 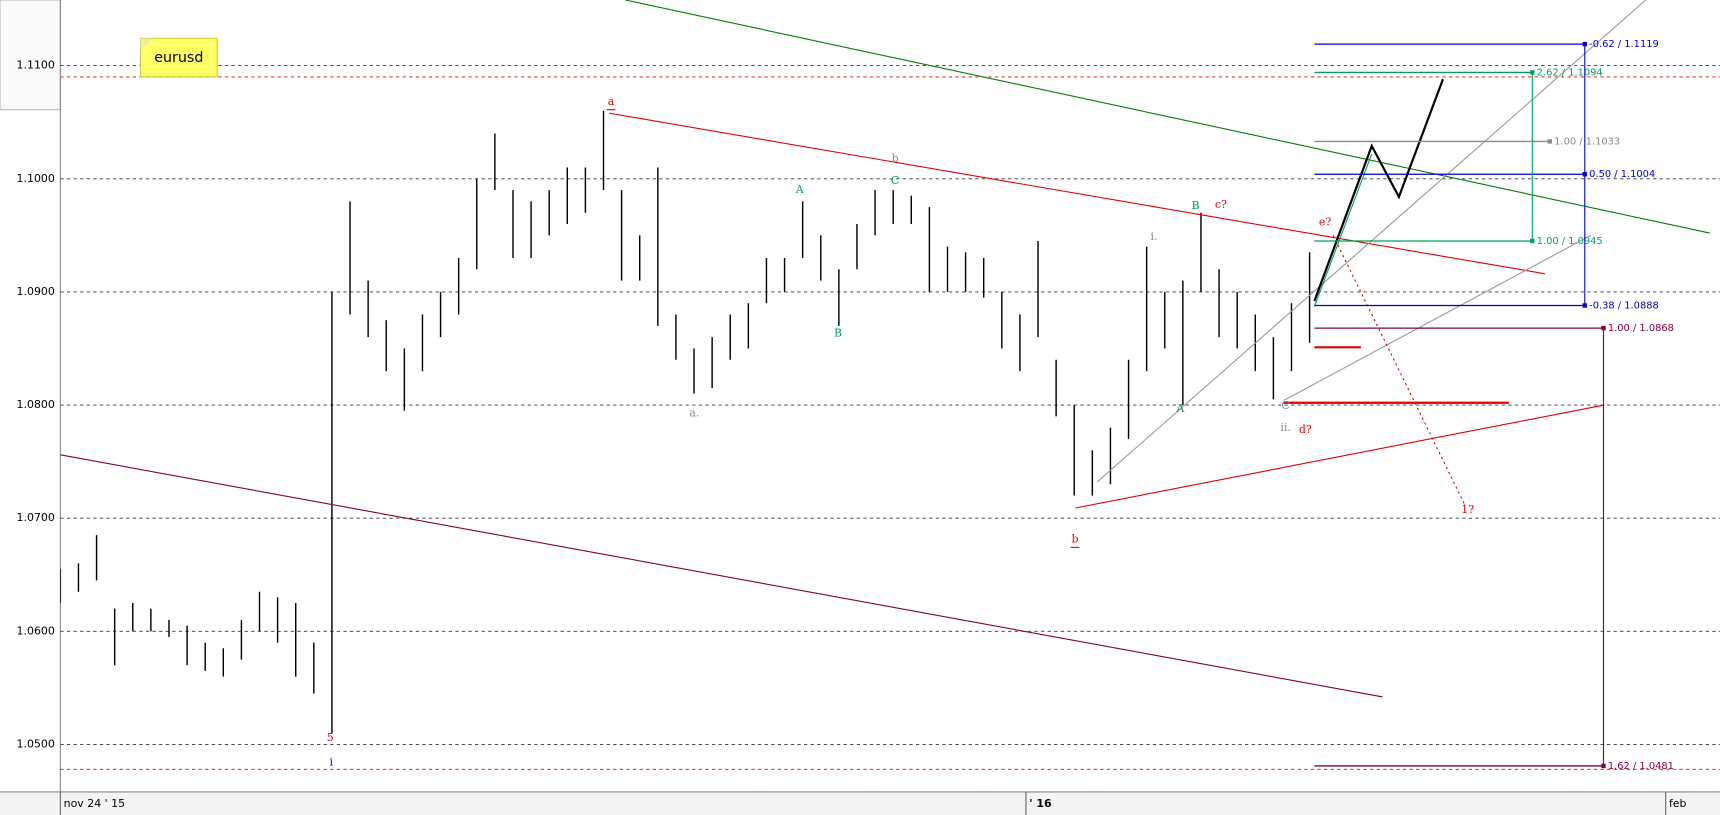 I want to click on fib-label: 1.00 / 1.1033, so click(x=1587, y=141).